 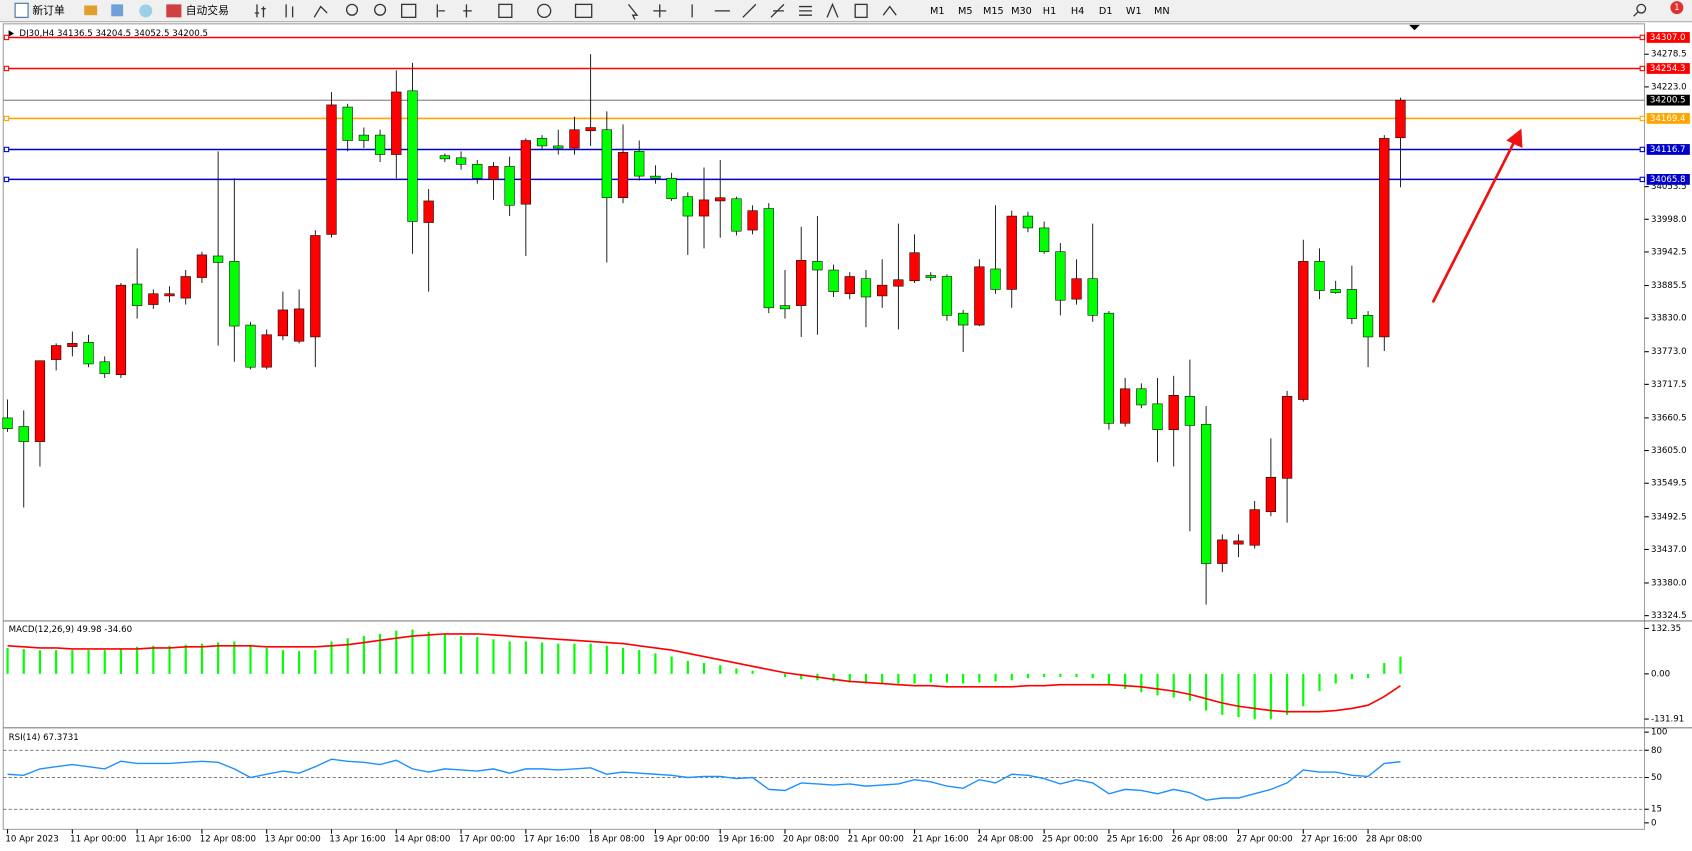 What do you see at coordinates (1106, 11) in the screenshot?
I see `timeframe-button: D1` at bounding box center [1106, 11].